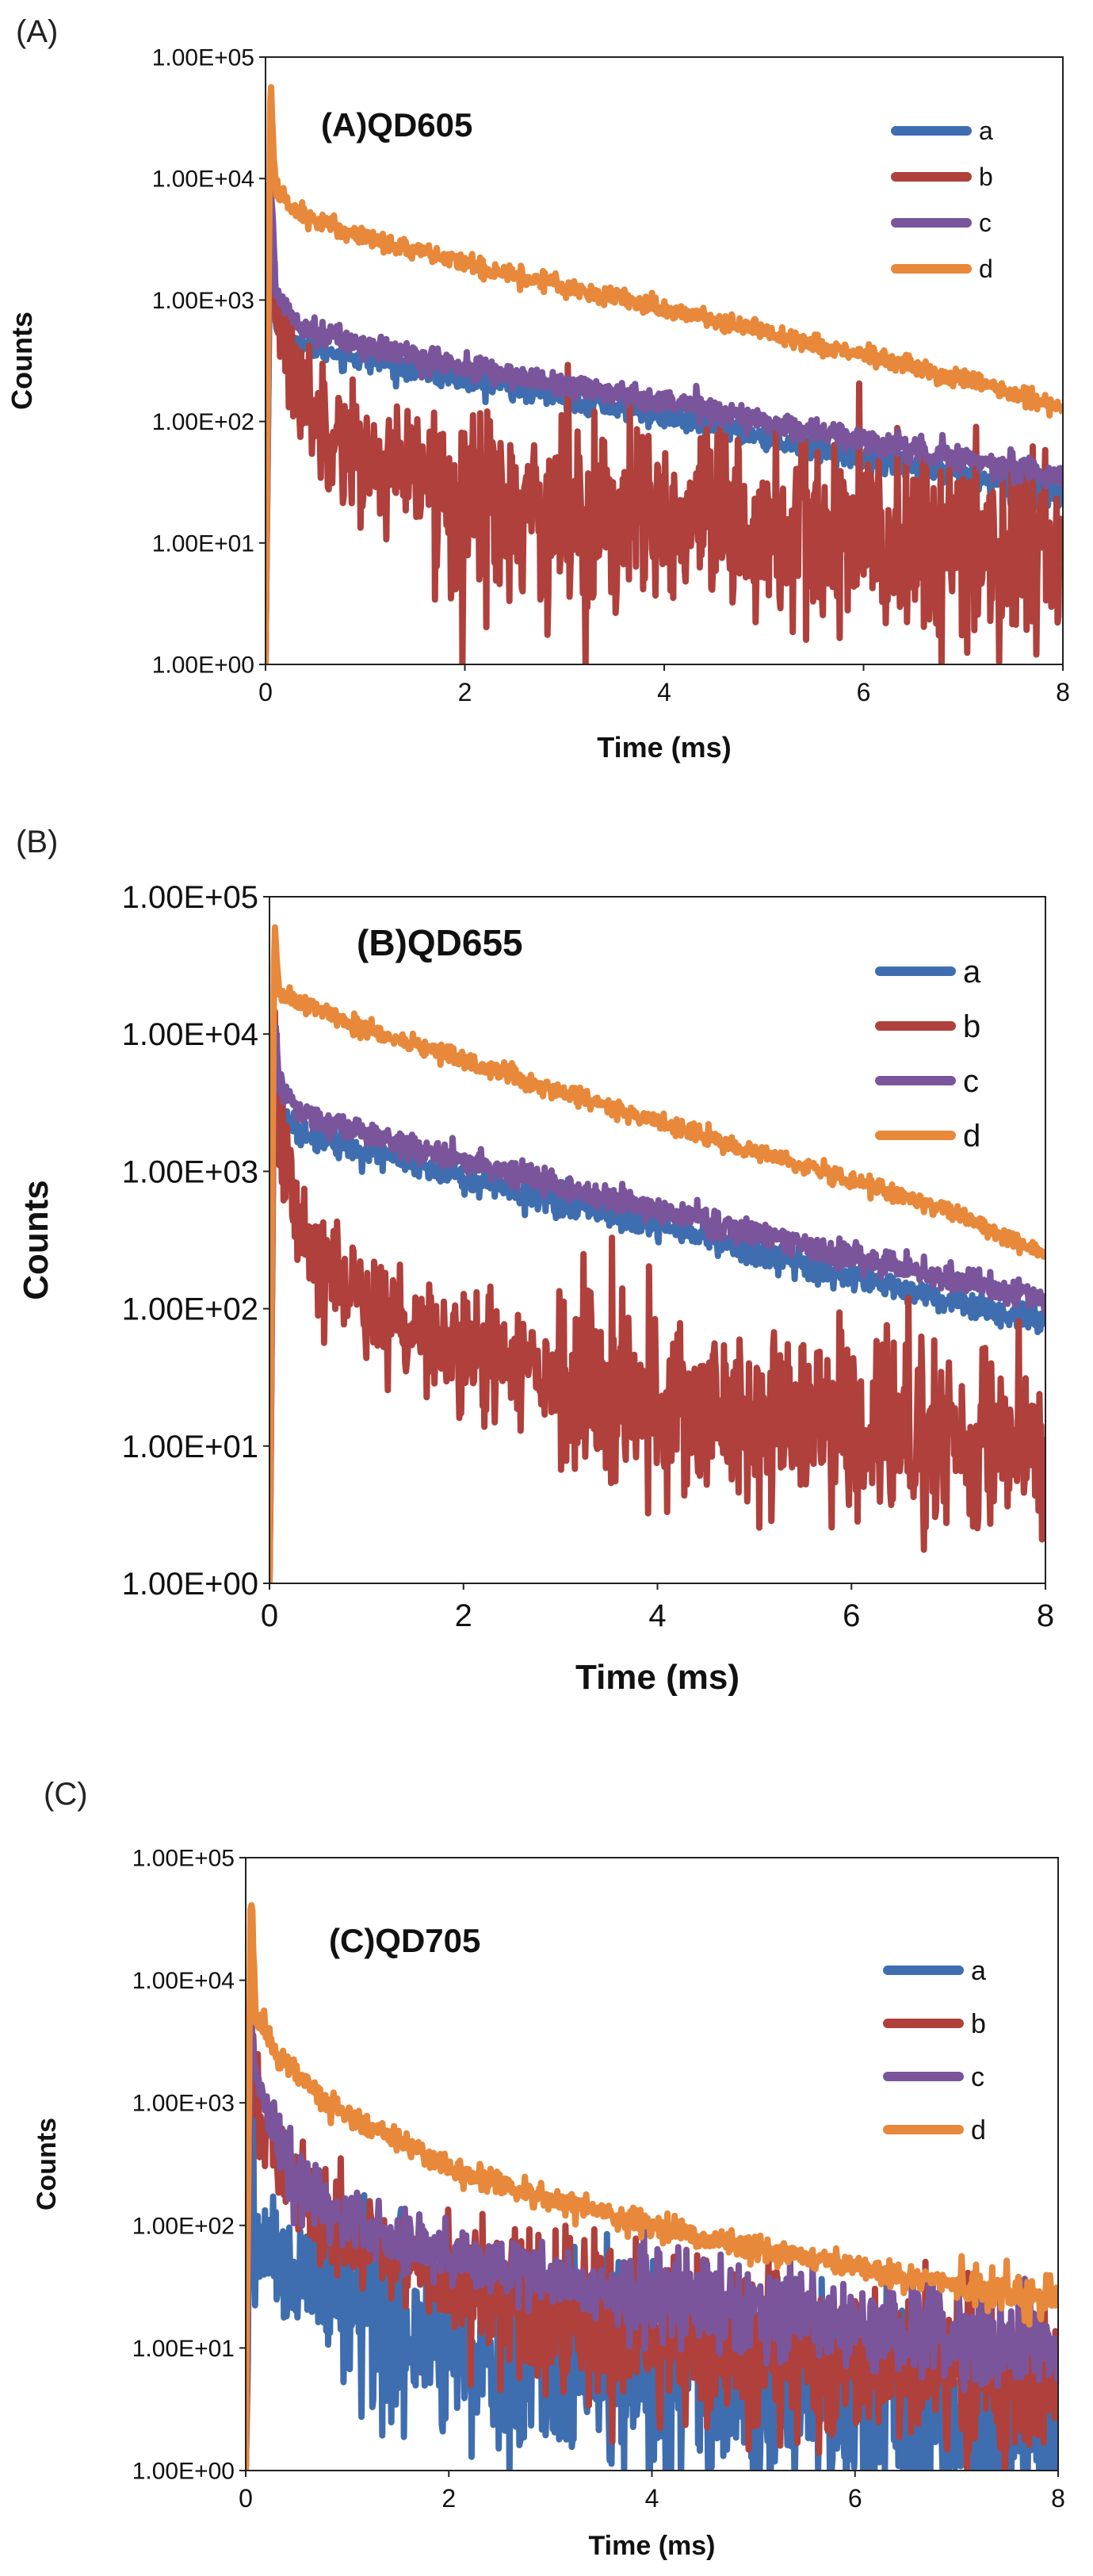 This screenshot has width=1093, height=2576. Describe the element at coordinates (37, 31) in the screenshot. I see `panel-label: (A)` at that location.